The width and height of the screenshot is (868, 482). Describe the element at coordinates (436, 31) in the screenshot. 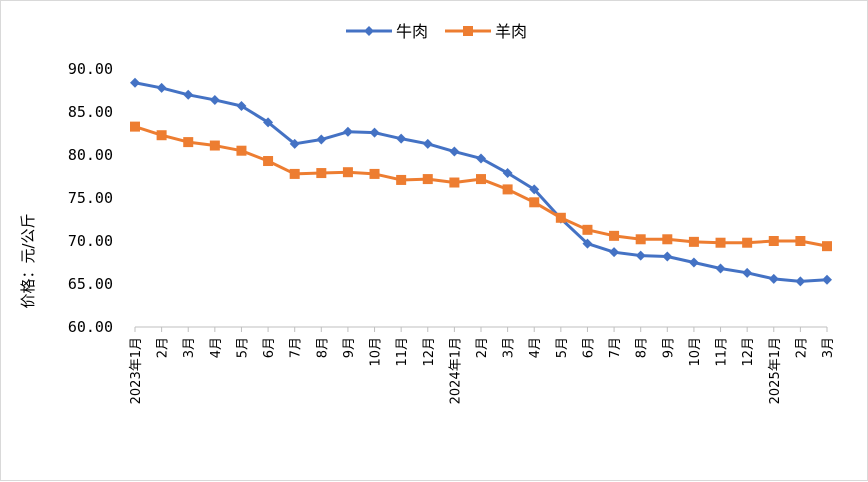

I see `legend: 牛肉 羊肉` at that location.